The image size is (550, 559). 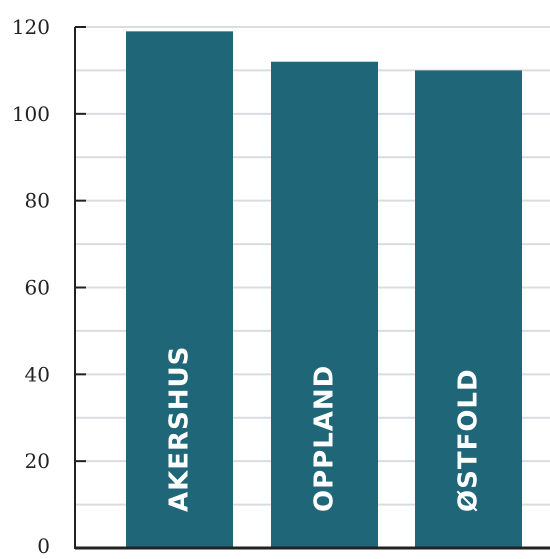 I want to click on bar-label: OPPLAND, so click(x=325, y=438).